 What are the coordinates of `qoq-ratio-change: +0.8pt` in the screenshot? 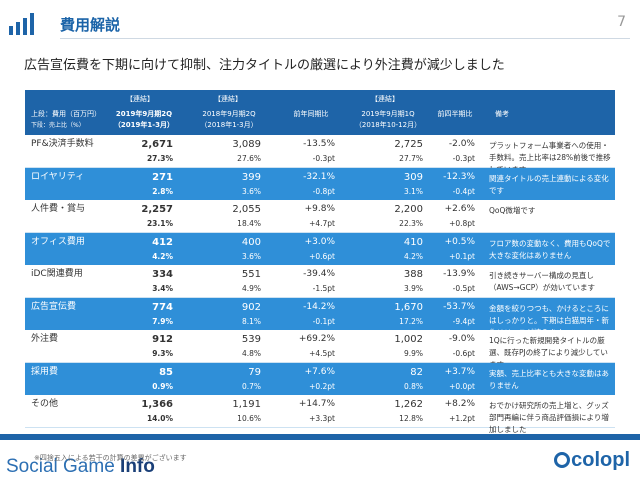 It's located at (462, 223).